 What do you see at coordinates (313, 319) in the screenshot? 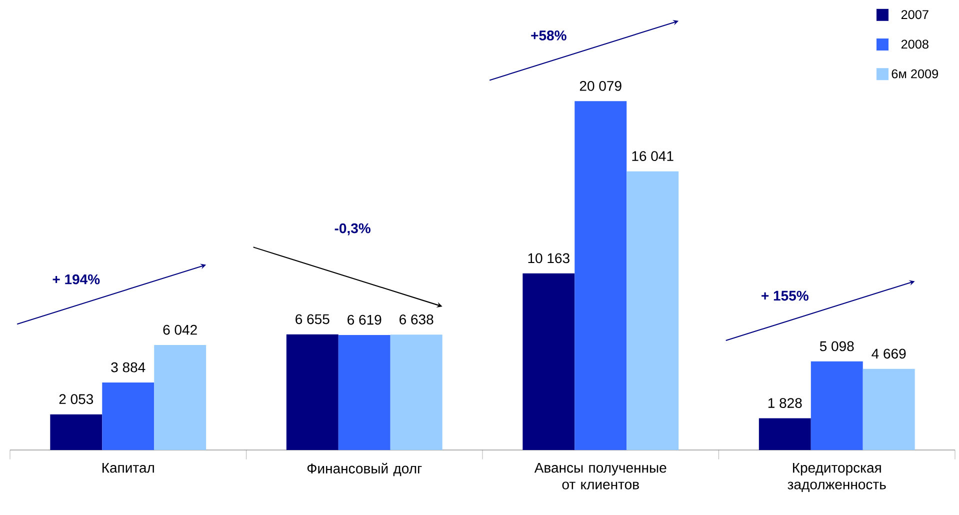
I see `data-label: 6 655` at bounding box center [313, 319].